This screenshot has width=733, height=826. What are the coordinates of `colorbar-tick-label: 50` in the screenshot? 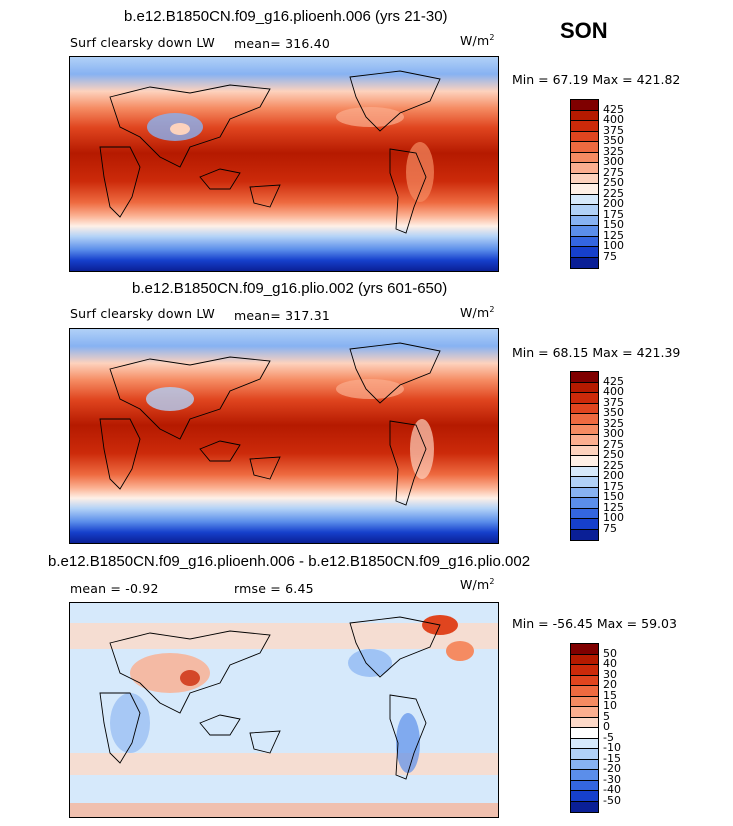 It's located at (610, 653).